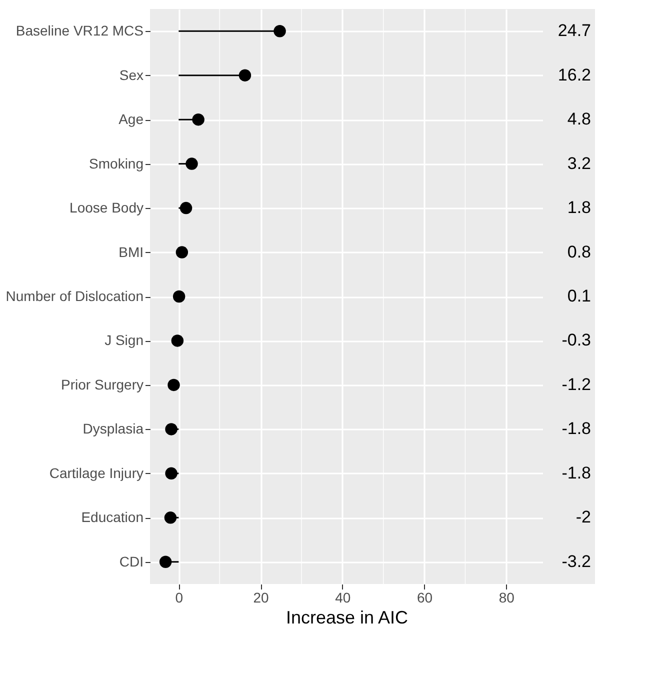 This screenshot has width=658, height=680. I want to click on data-label: 24.7, so click(574, 30).